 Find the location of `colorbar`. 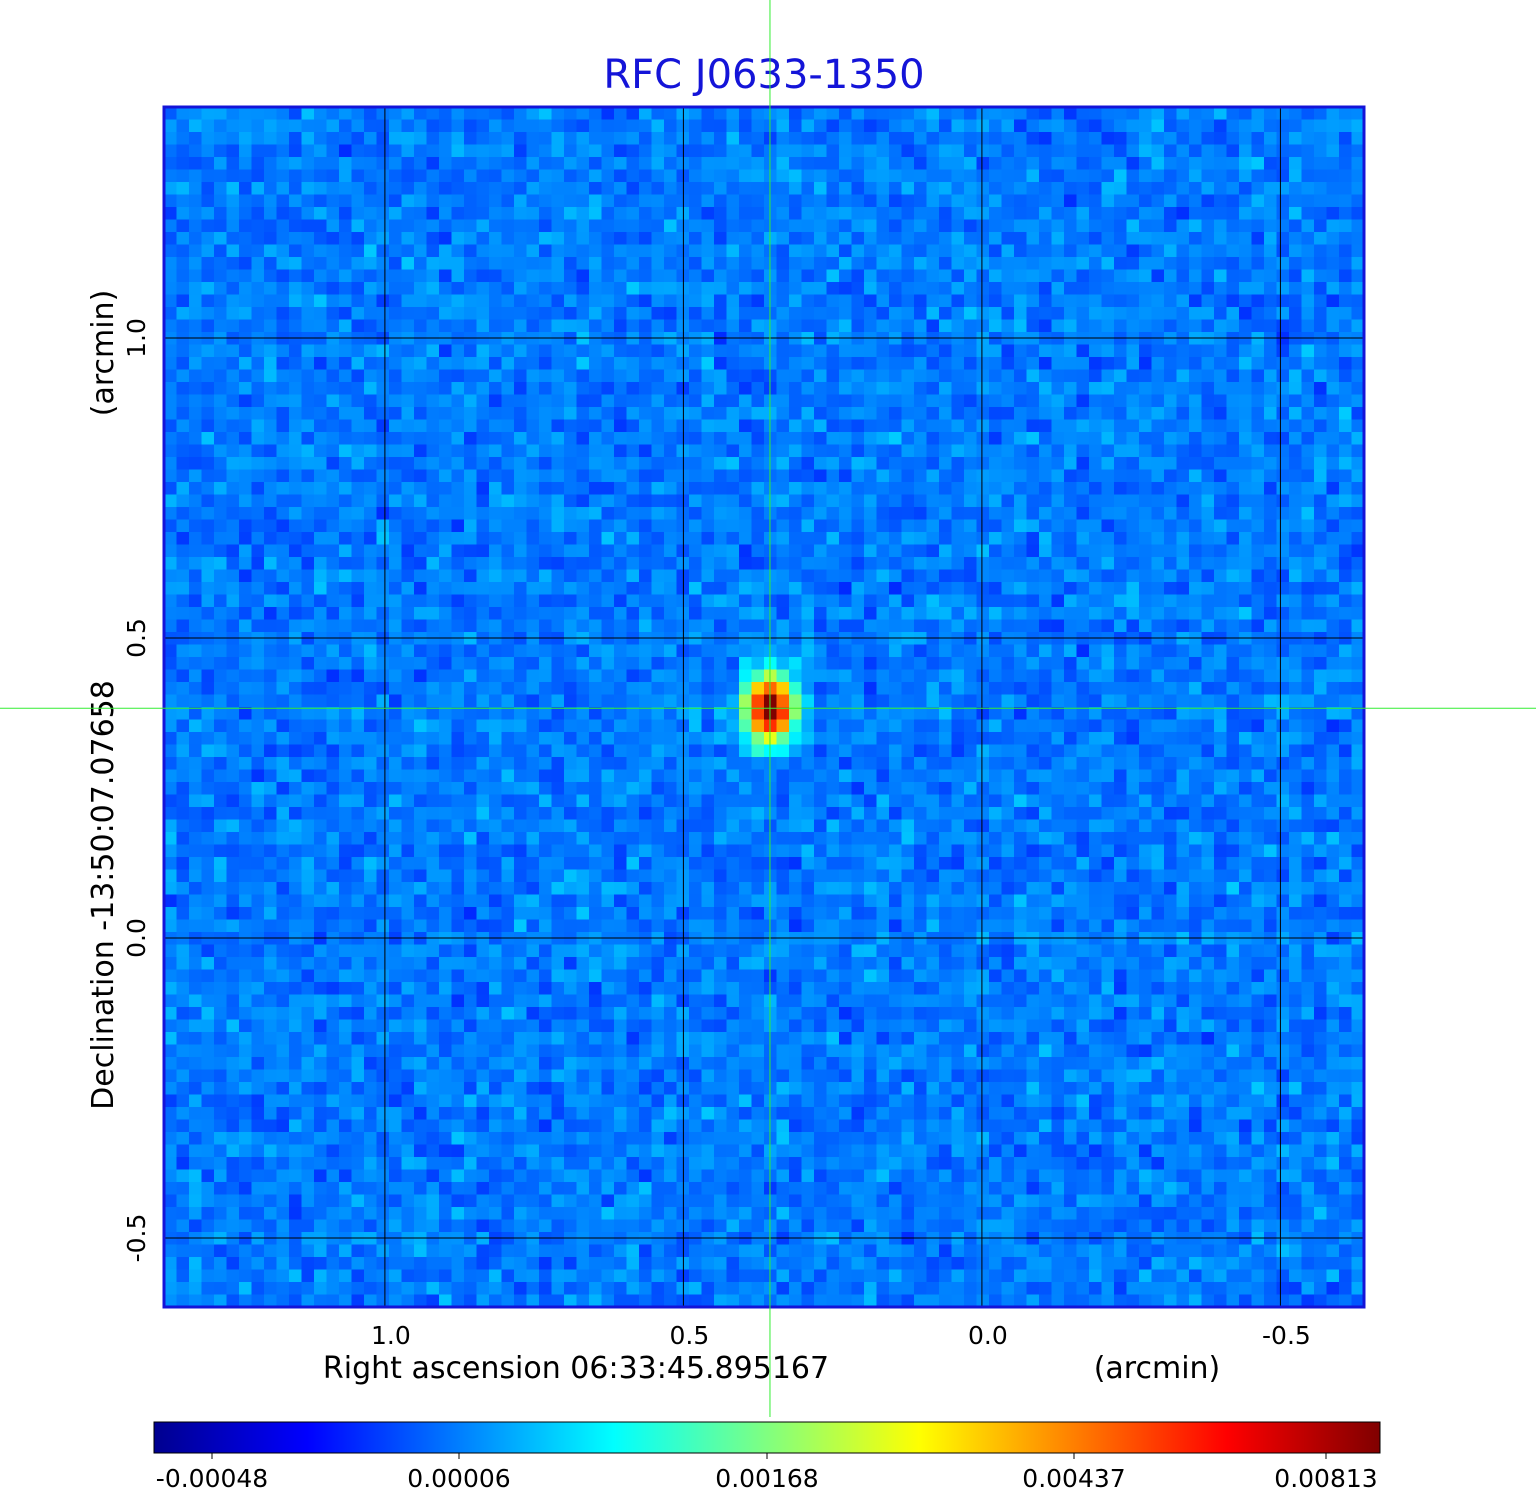

colorbar is located at coordinates (767, 1437).